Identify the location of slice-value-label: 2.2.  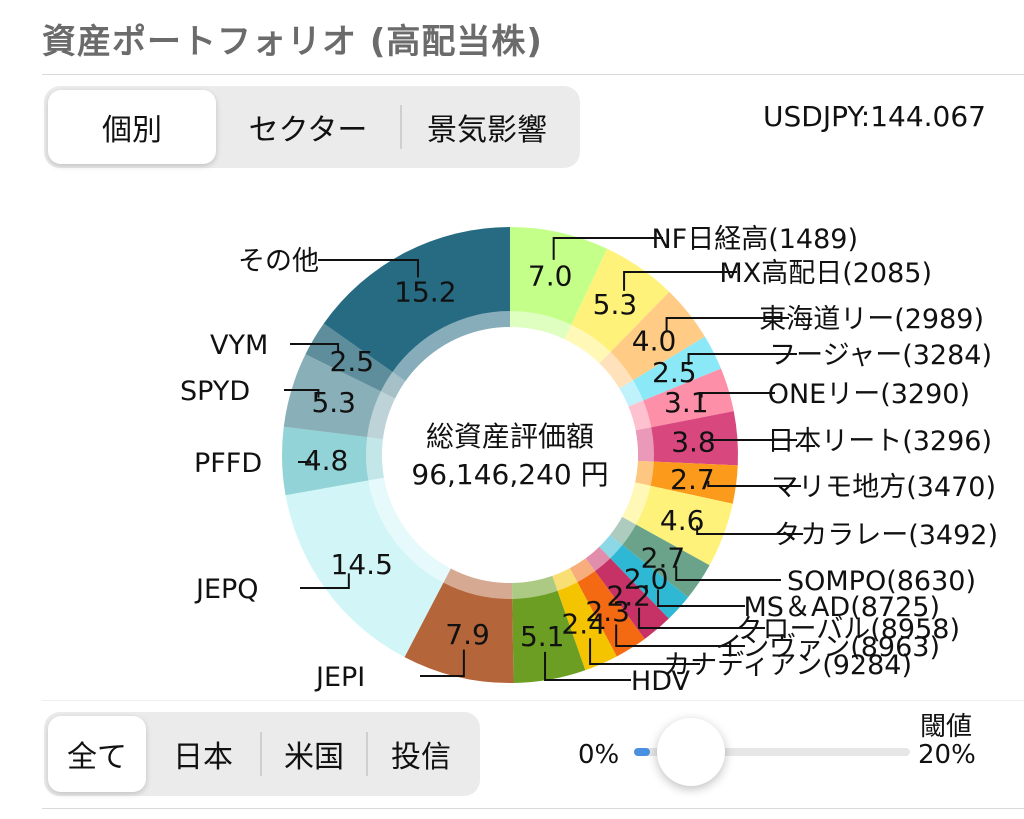
(628, 596).